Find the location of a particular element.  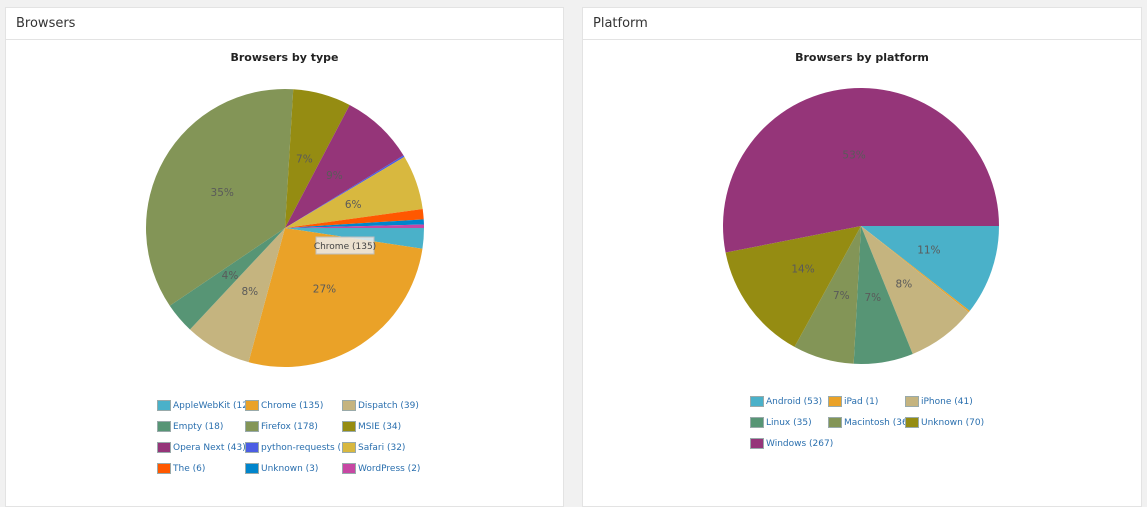

platform-data-label-linux: 7% is located at coordinates (872, 298).